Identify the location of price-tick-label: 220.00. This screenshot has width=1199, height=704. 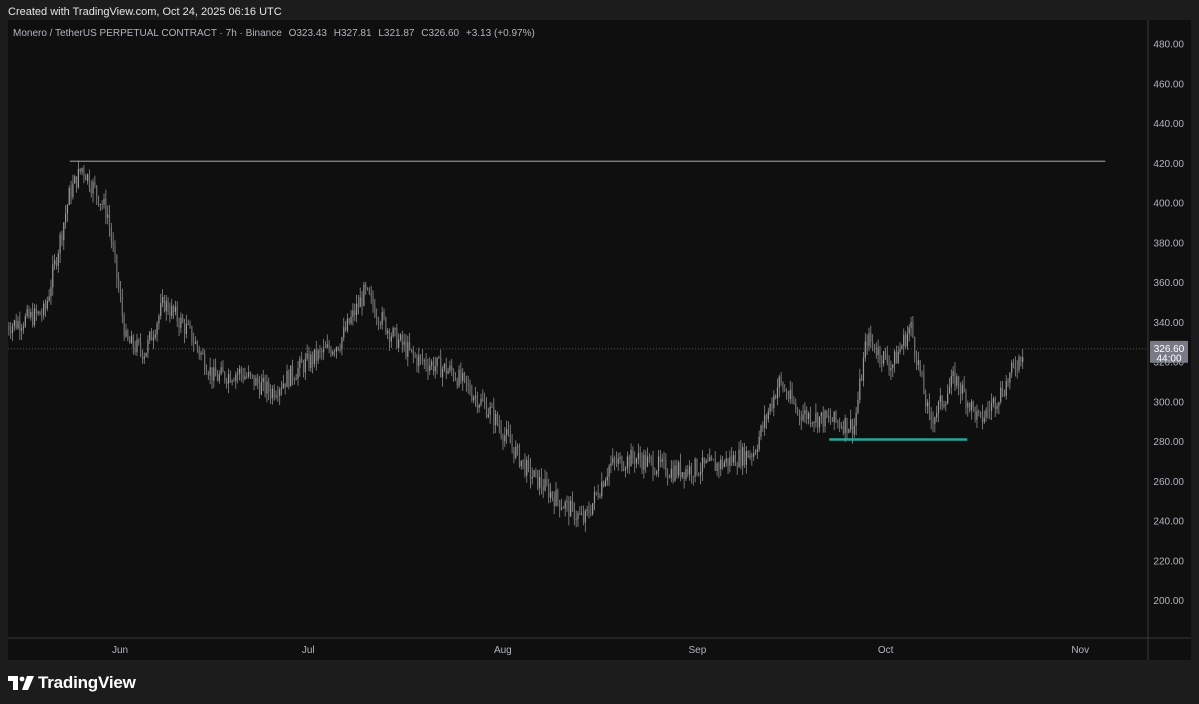
(1168, 561).